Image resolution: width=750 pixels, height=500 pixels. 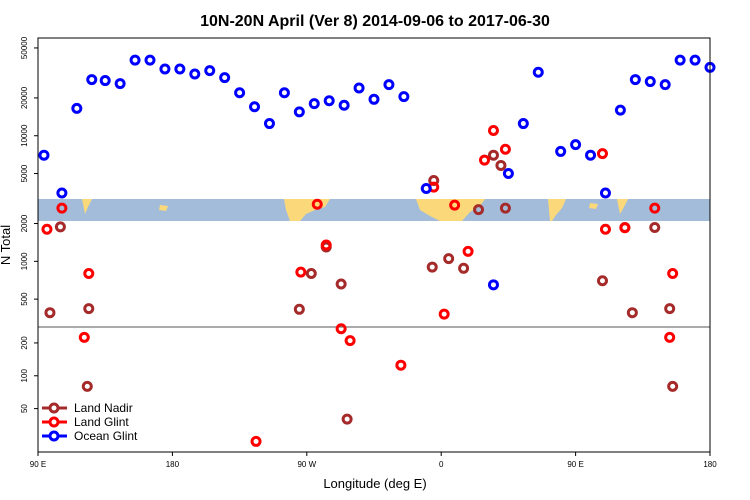 What do you see at coordinates (306, 464) in the screenshot?
I see `x-tick-label: 90 W` at bounding box center [306, 464].